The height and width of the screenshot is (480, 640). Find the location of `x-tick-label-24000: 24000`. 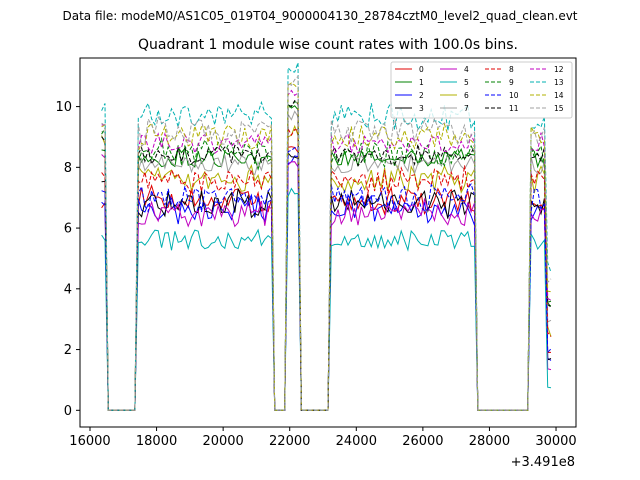

x-tick-label-24000: 24000 is located at coordinates (356, 441).